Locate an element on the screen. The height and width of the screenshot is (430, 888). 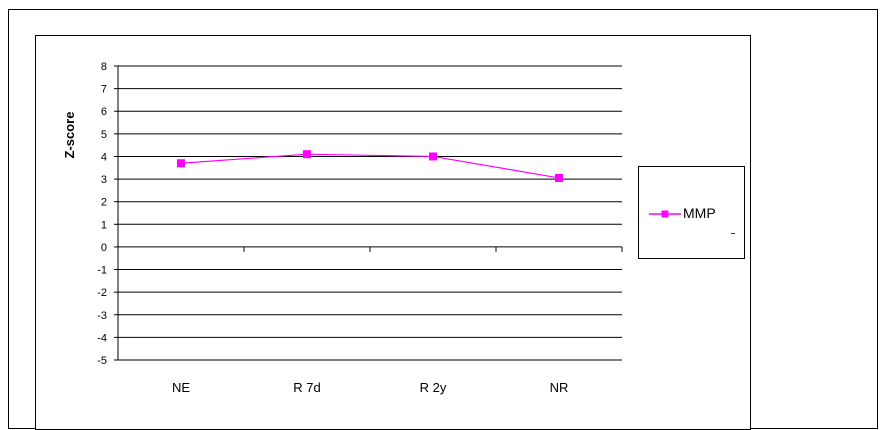
y-tick-label: 7 is located at coordinates (104, 90).